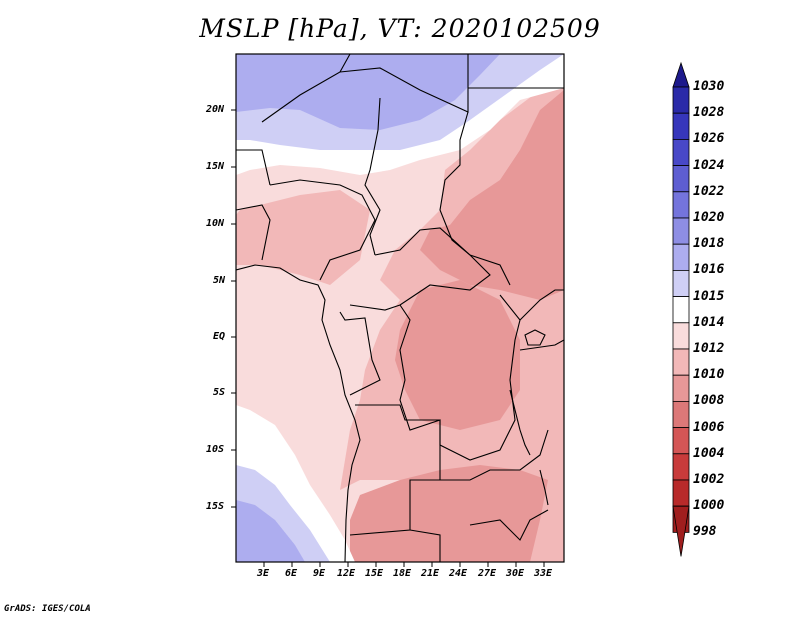 The image size is (800, 618). What do you see at coordinates (709, 217) in the screenshot?
I see `colorbar-label: 1020` at bounding box center [709, 217].